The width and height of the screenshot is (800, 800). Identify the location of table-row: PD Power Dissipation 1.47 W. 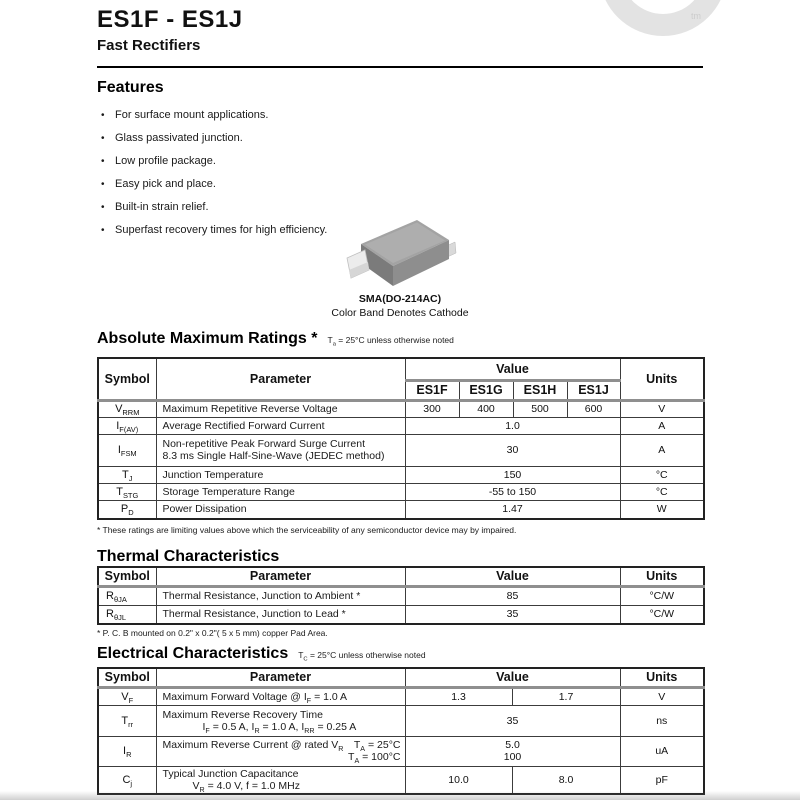
(401, 509).